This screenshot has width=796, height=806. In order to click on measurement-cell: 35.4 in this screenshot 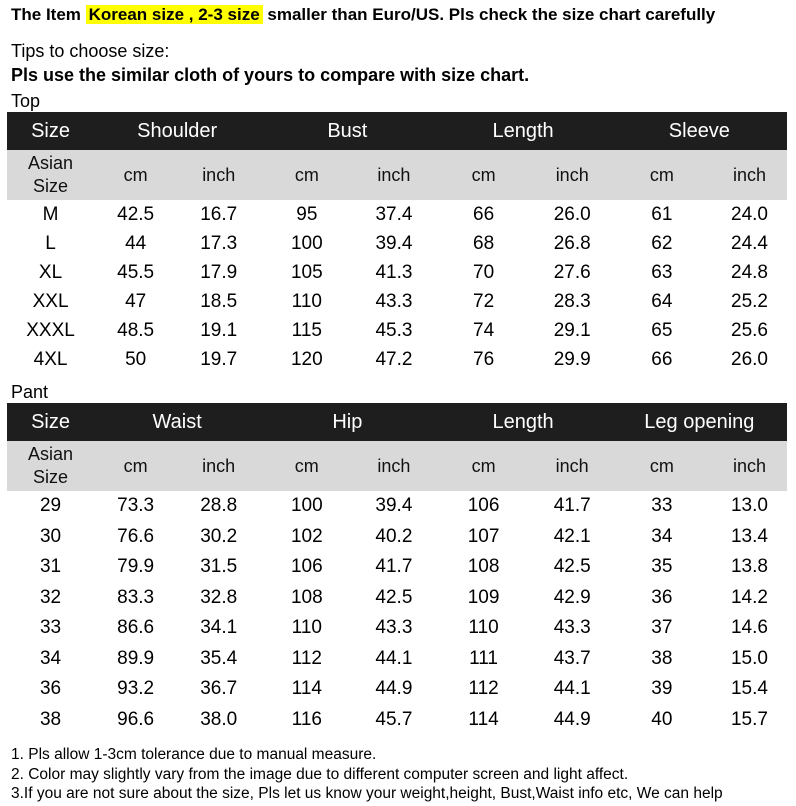, I will do `click(219, 658)`.